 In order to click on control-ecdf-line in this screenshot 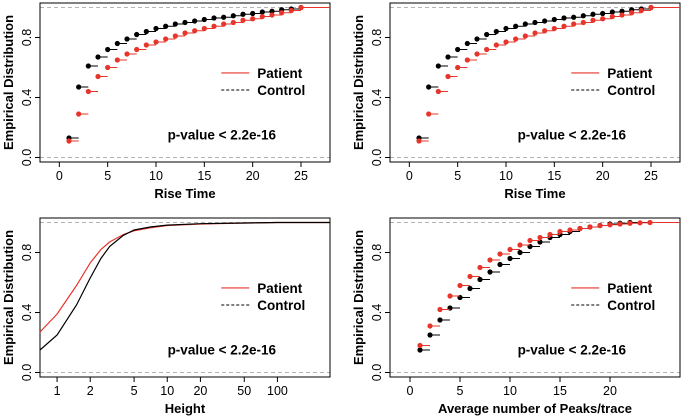, I will do `click(184, 286)`.